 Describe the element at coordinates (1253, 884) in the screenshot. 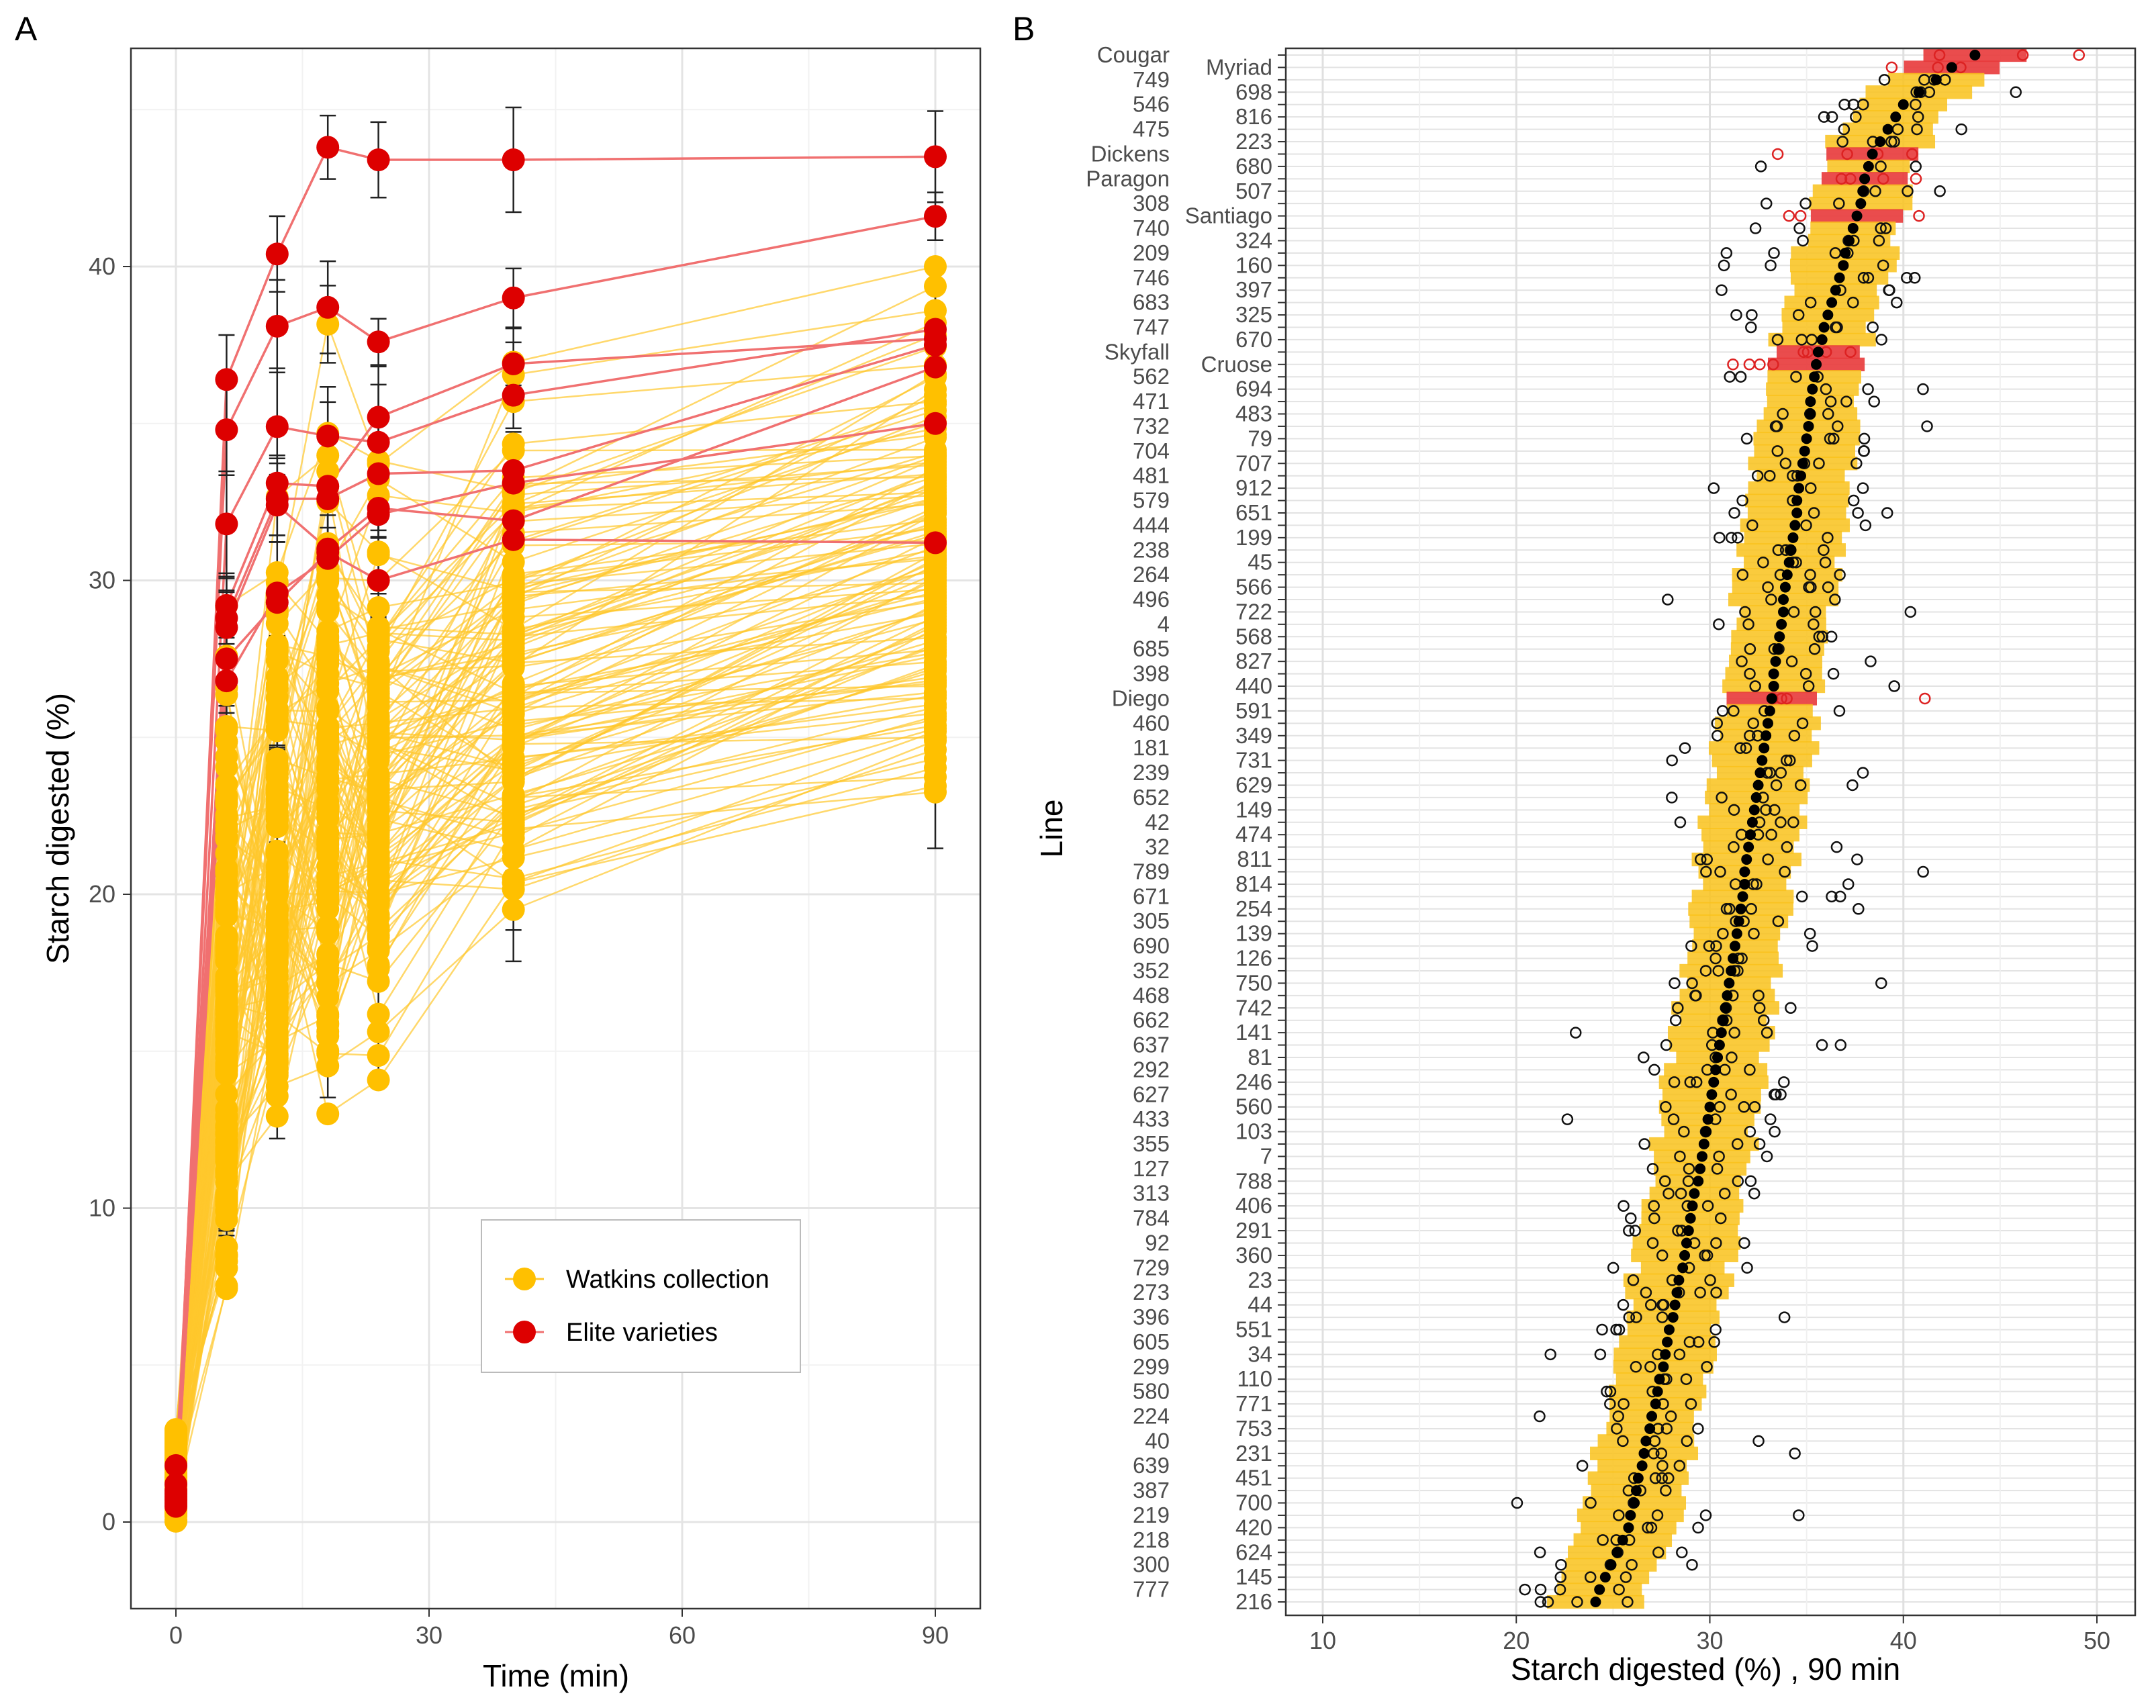

I see `y-tick-label-814: 814` at that location.